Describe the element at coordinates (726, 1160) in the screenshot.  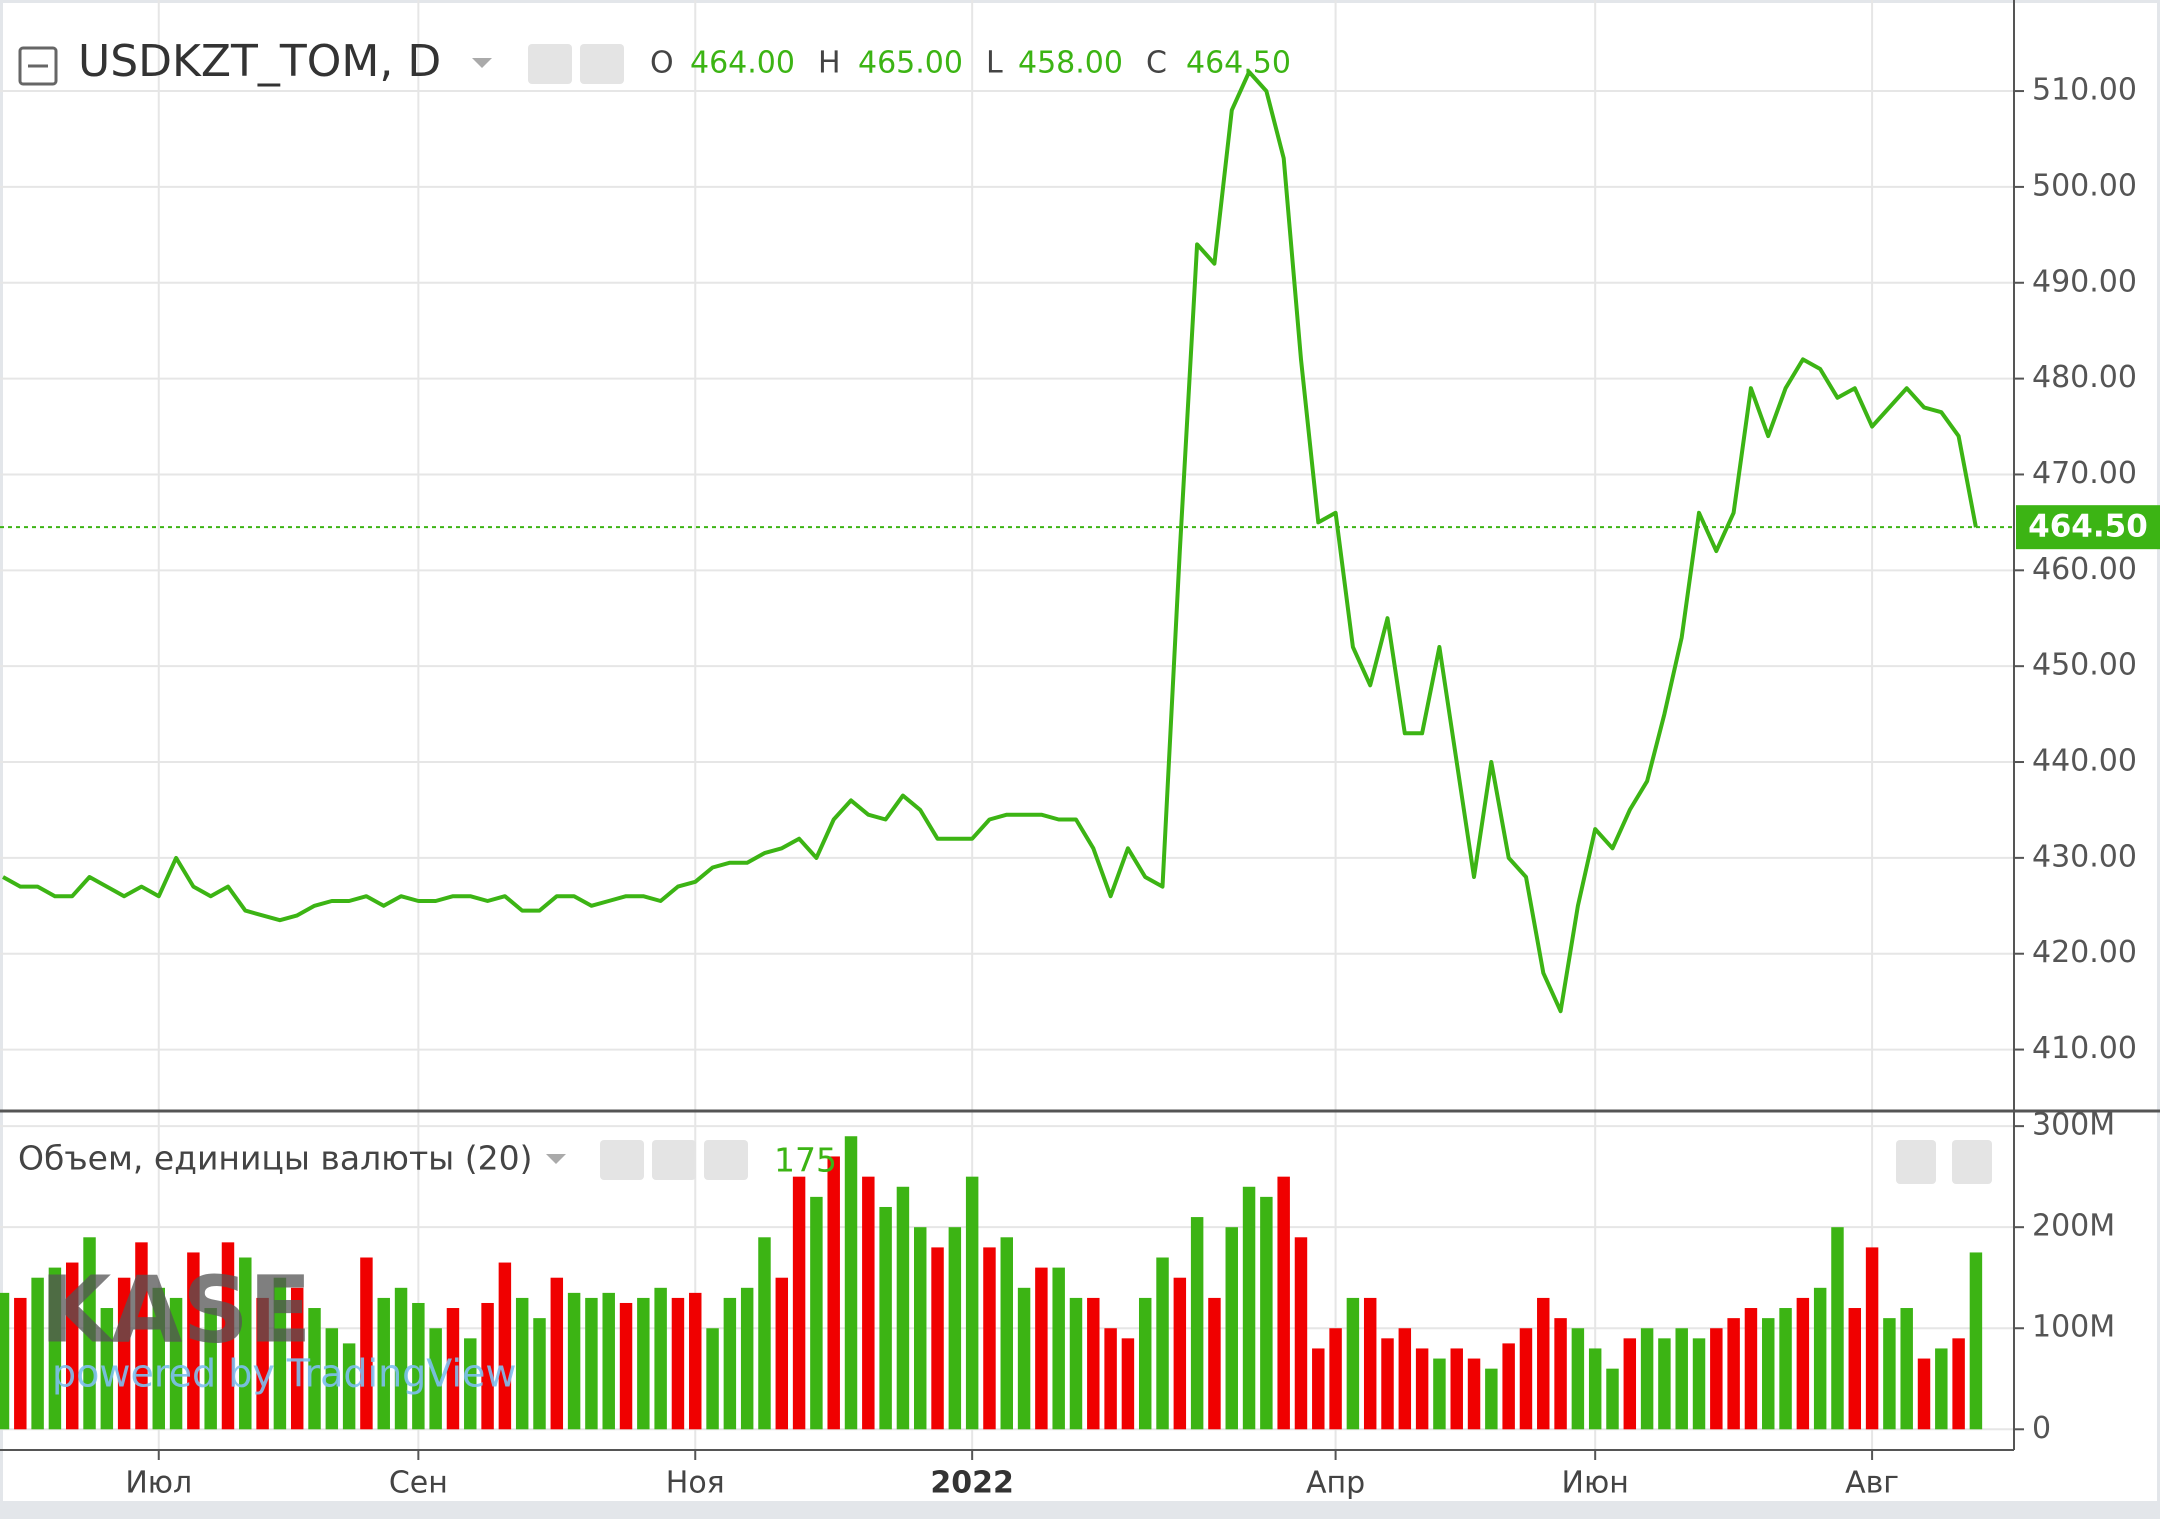
I see `close-button` at that location.